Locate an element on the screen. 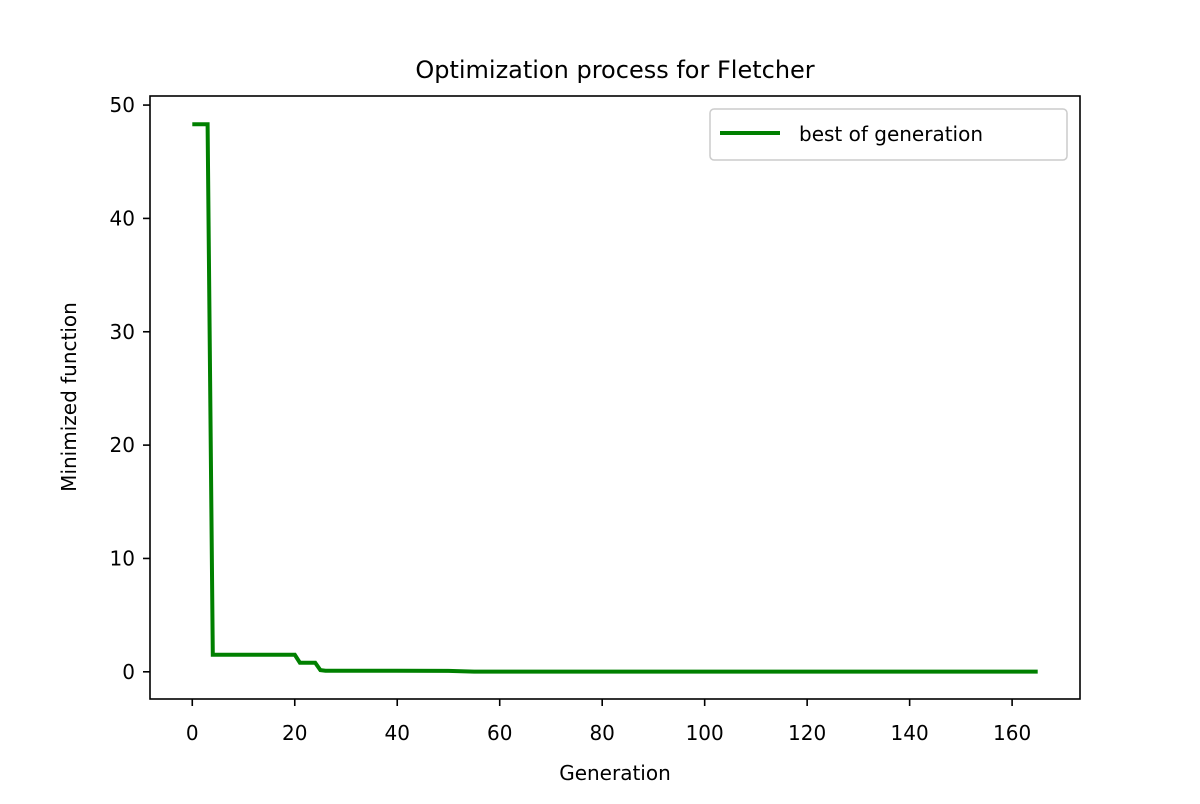  x-tick-label: 80 is located at coordinates (601, 733).